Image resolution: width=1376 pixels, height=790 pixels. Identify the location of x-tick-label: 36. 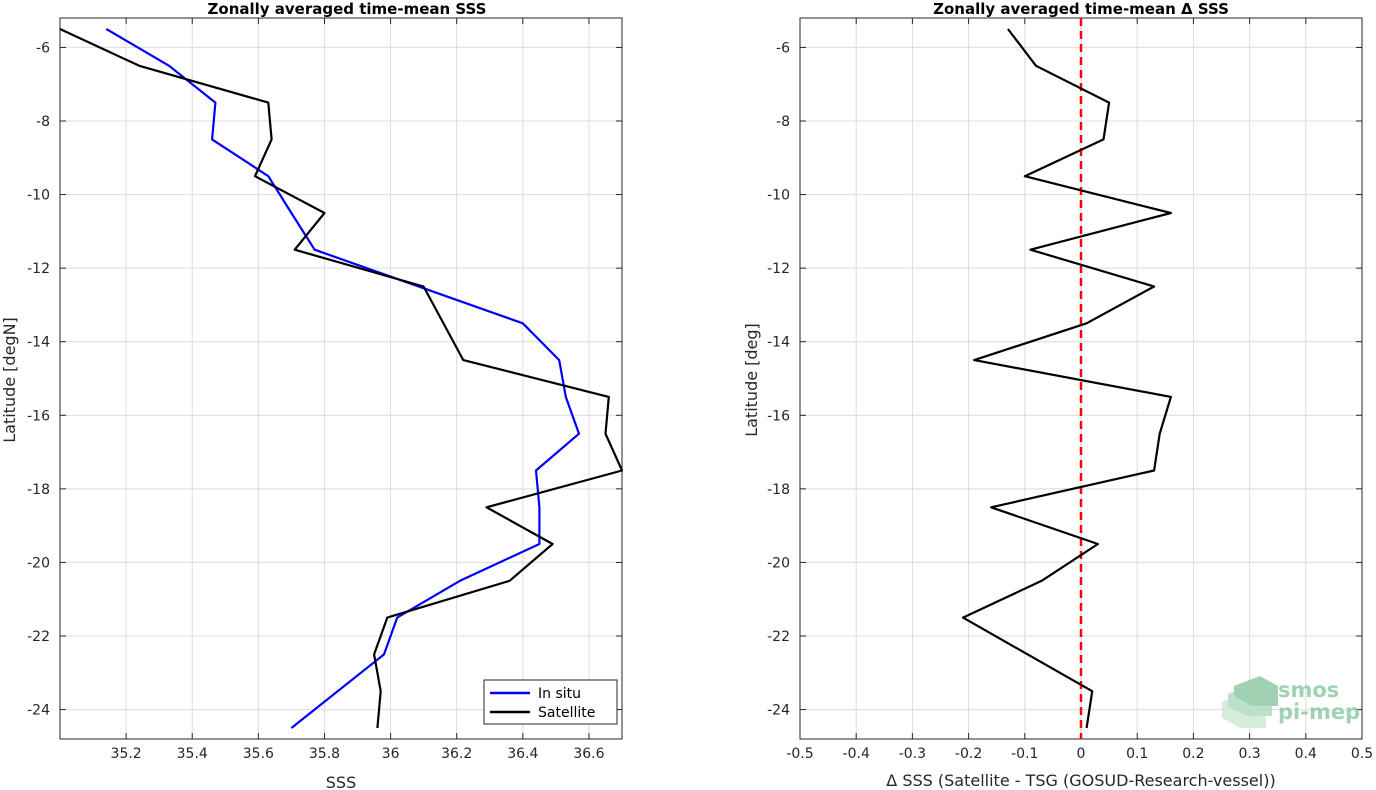
(391, 754).